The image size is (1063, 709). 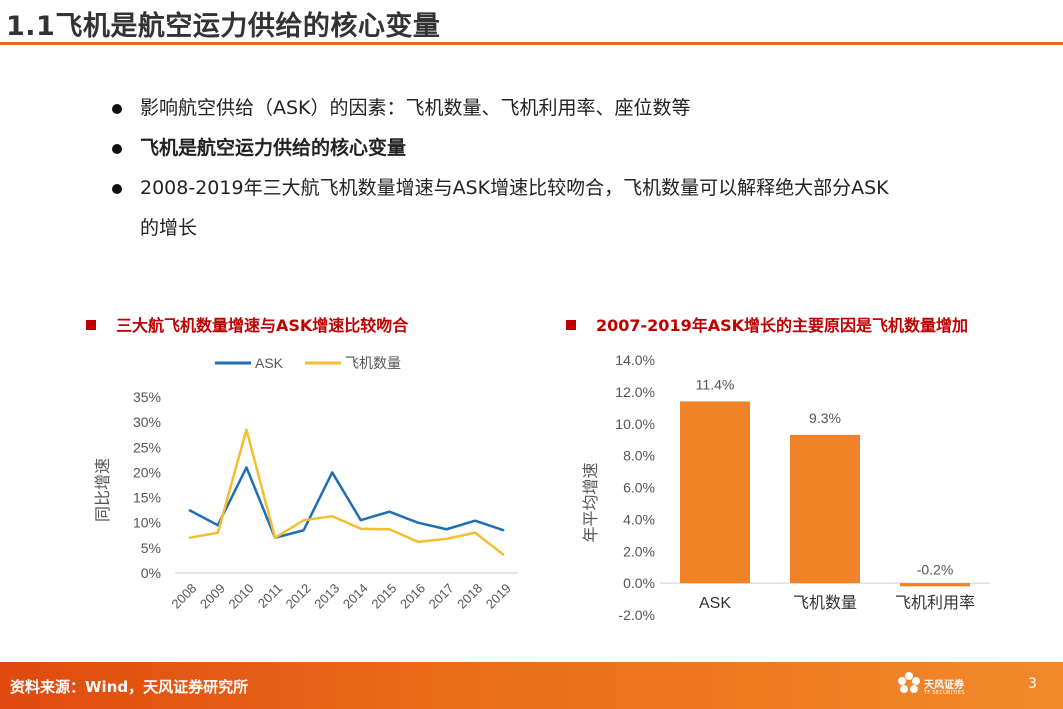 I want to click on source-note: 资料来源：Wind，天风证券研究所, so click(x=129, y=687).